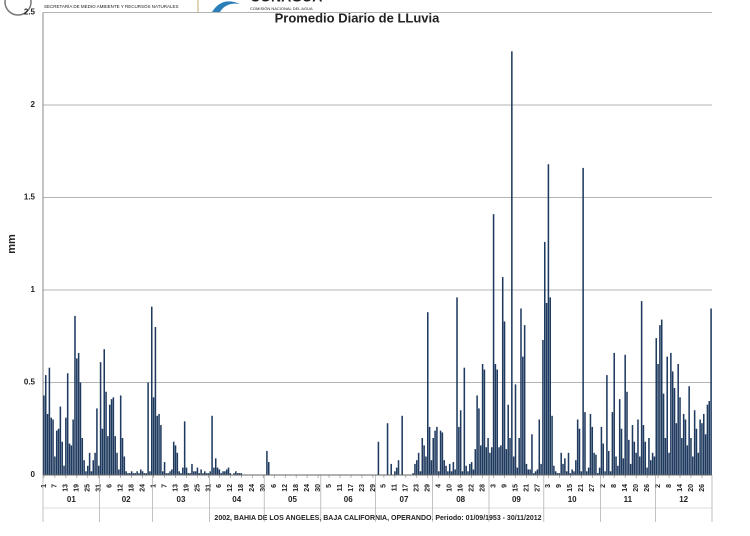  What do you see at coordinates (18, 8) in the screenshot?
I see `seal-icon` at bounding box center [18, 8].